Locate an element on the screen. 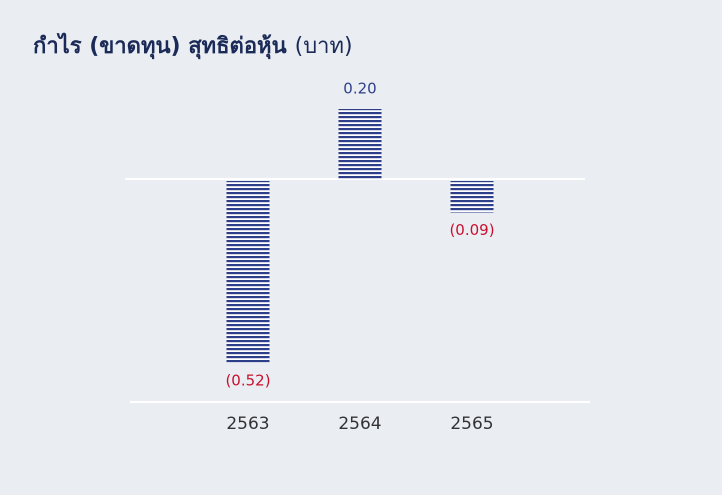 The image size is (722, 495). chart-title: กำไร (ขาดทุน) สุทธิต่อหุ้น (บาท) is located at coordinates (193, 46).